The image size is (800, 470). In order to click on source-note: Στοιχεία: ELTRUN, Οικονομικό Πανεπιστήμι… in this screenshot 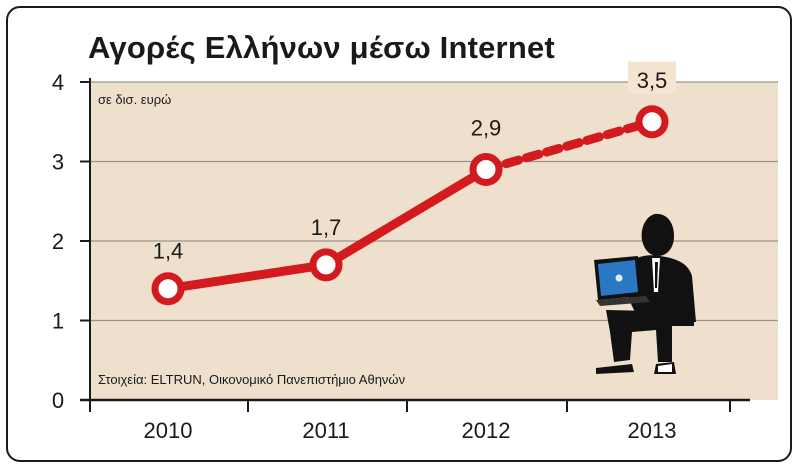, I will do `click(251, 379)`.